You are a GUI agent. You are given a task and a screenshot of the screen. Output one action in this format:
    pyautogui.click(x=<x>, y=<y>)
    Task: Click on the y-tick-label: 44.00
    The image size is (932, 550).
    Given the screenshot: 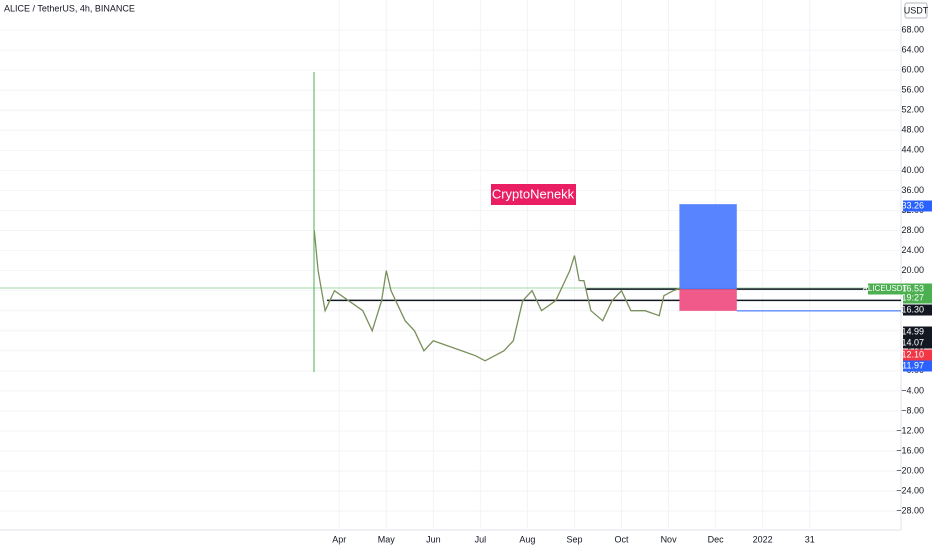 What is the action you would take?
    pyautogui.click(x=912, y=150)
    